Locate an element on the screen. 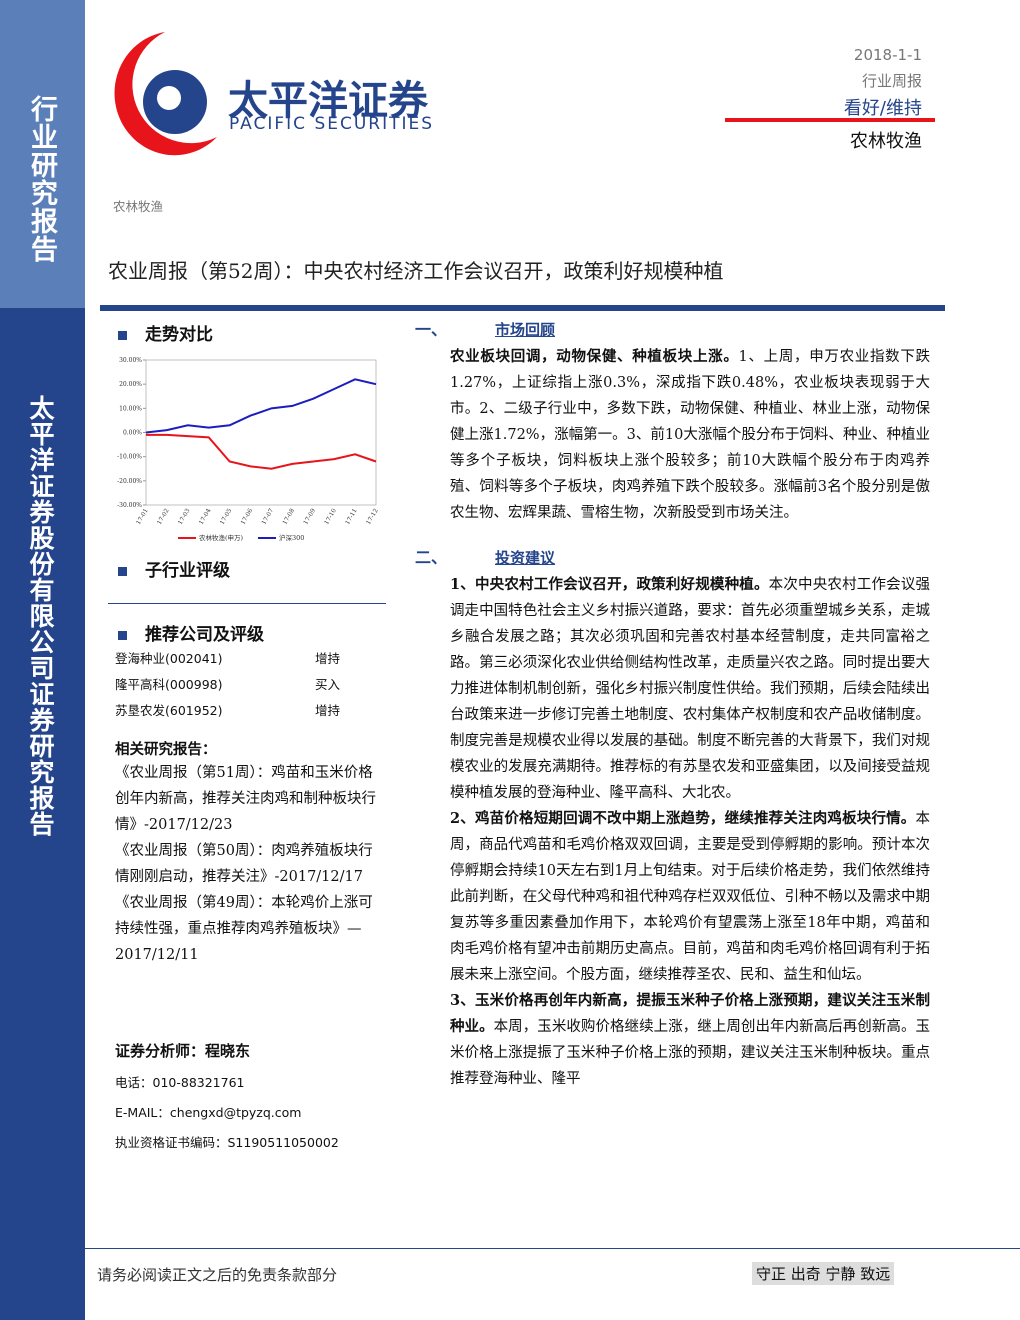 The image size is (1020, 1320). y-tick-label: -10.00% is located at coordinates (129, 457).